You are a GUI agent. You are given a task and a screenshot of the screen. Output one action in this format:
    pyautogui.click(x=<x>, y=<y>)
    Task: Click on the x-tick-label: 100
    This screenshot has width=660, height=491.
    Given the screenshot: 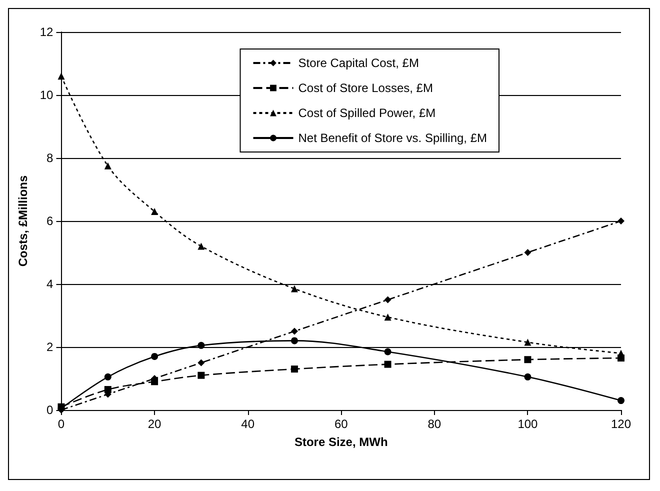 What is the action you would take?
    pyautogui.click(x=528, y=424)
    